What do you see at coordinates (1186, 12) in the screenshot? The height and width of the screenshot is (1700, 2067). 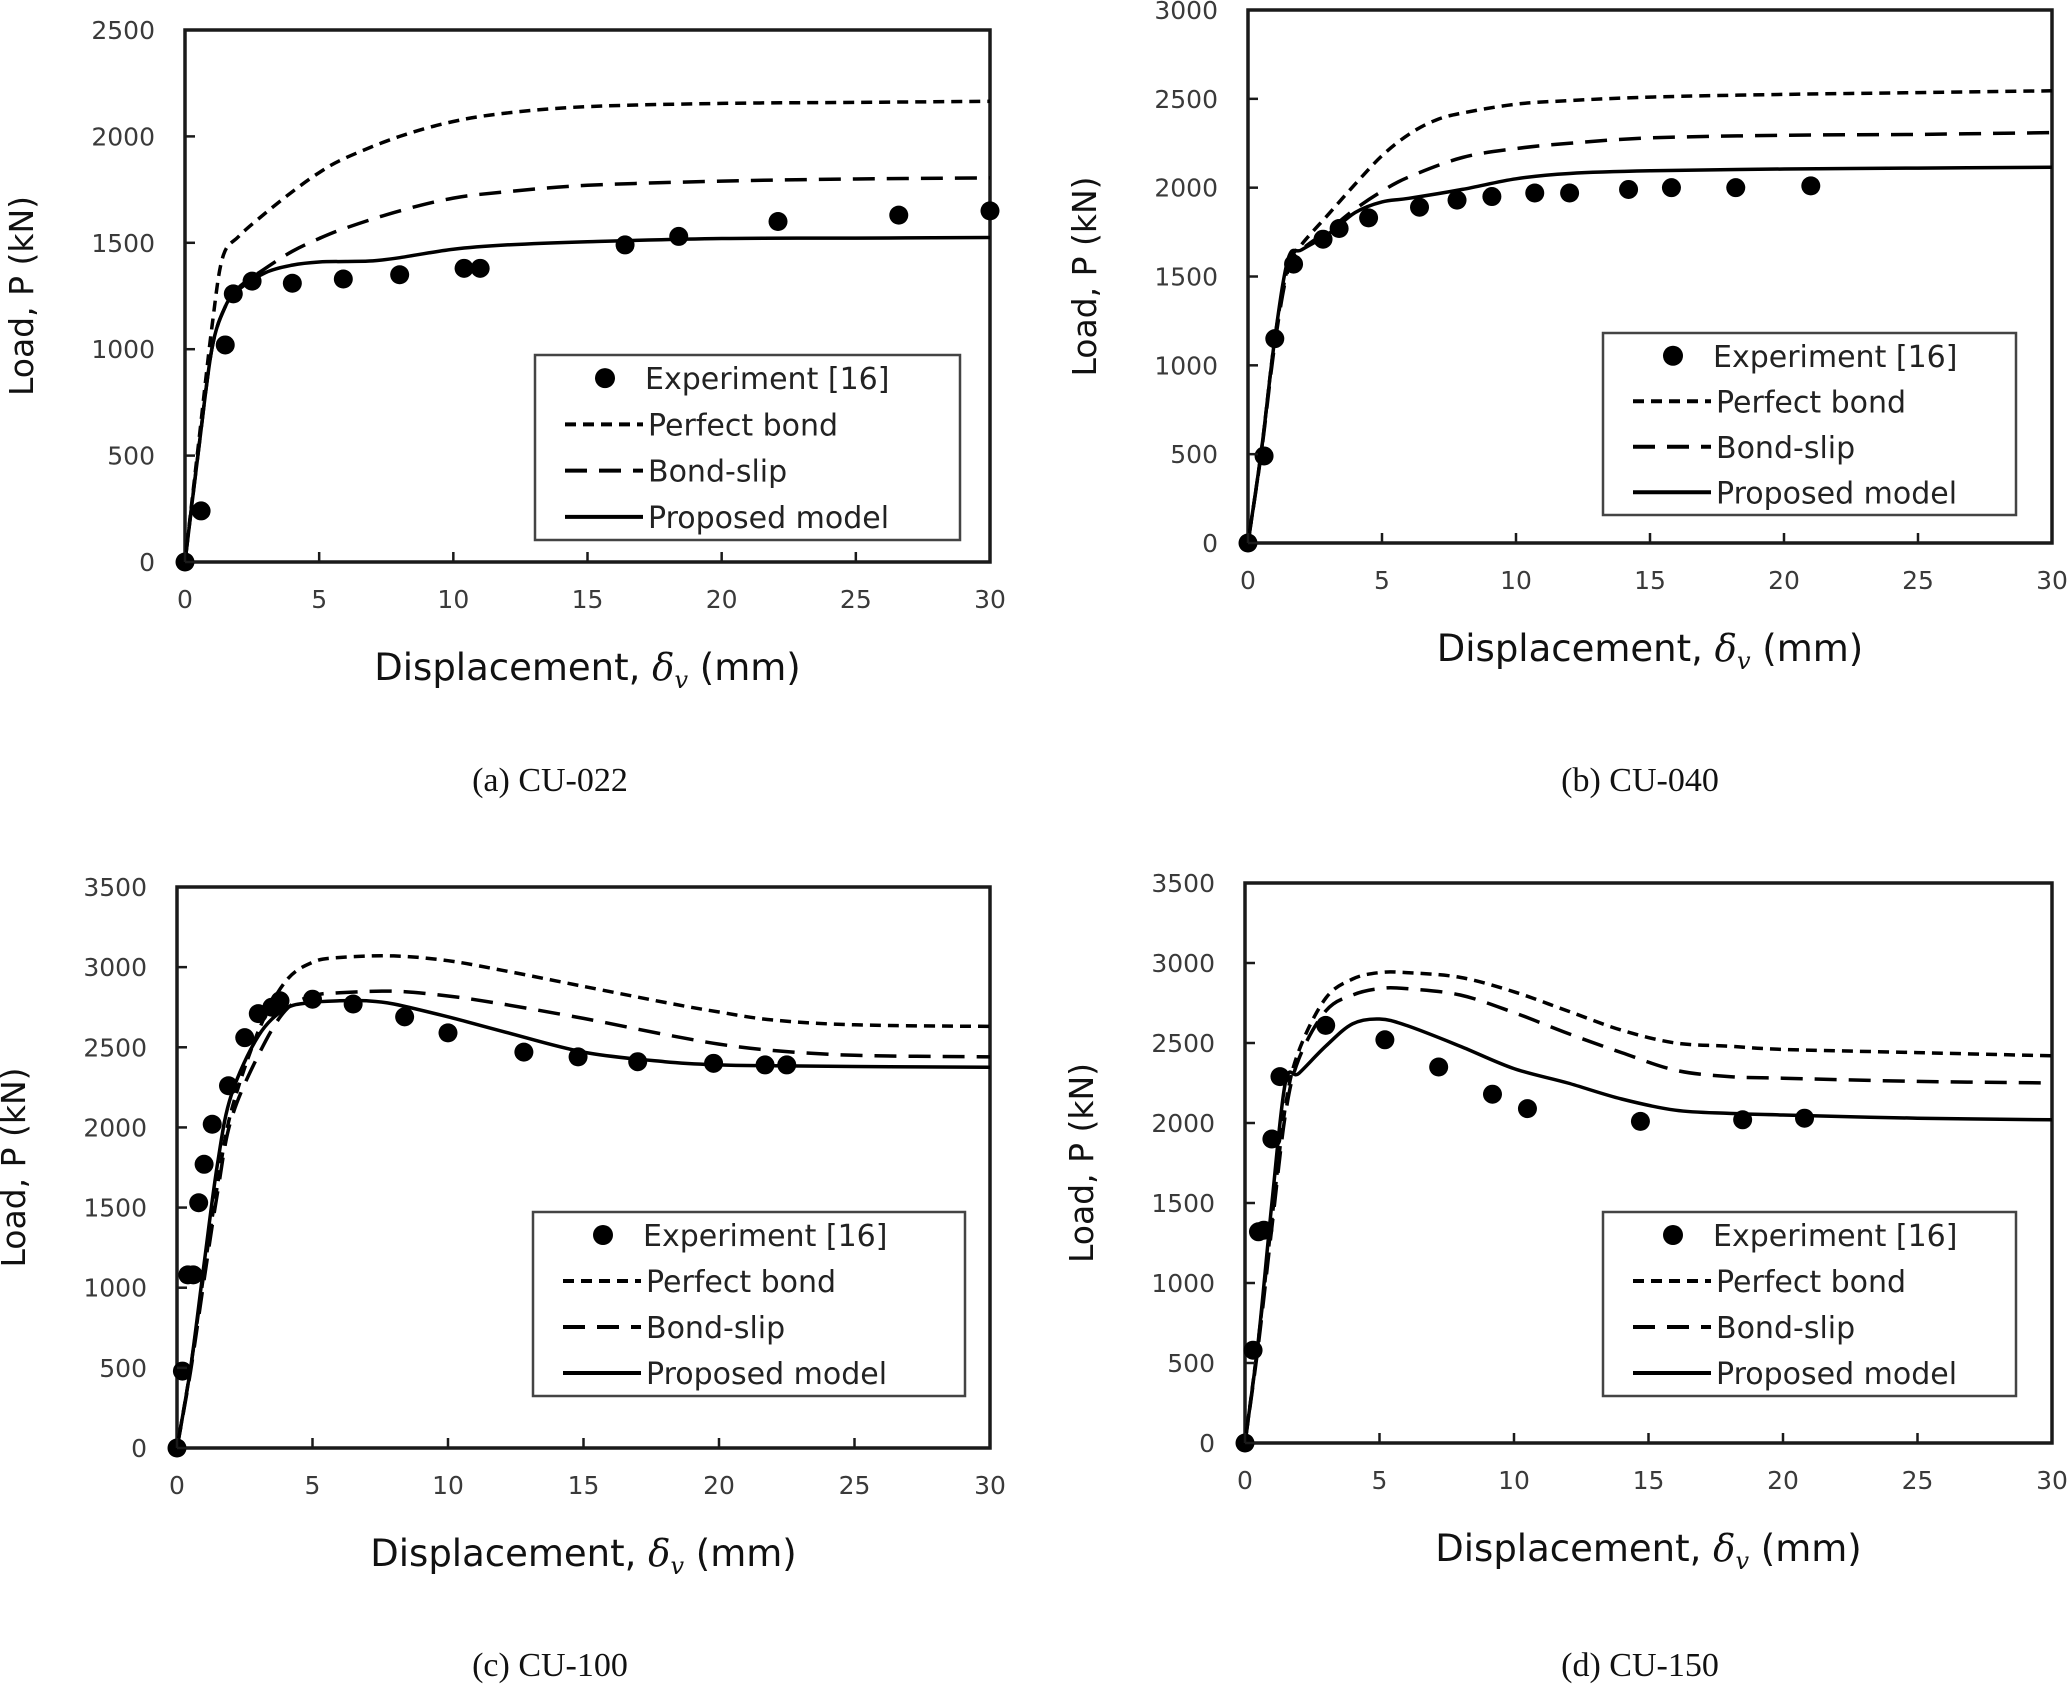 I see `y-tick-label: 3000` at bounding box center [1186, 12].